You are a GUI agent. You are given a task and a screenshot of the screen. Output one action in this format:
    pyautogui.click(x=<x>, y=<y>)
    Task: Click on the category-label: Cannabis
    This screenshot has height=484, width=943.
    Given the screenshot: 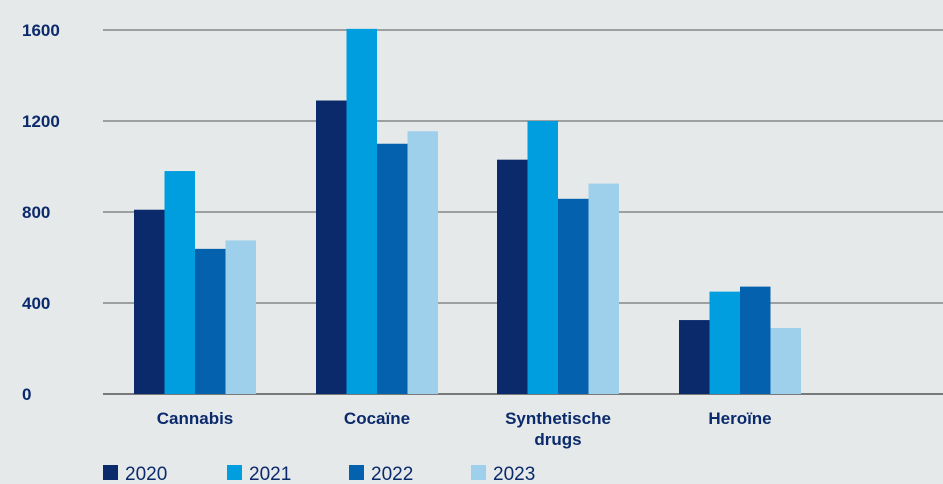 What is the action you would take?
    pyautogui.click(x=195, y=418)
    